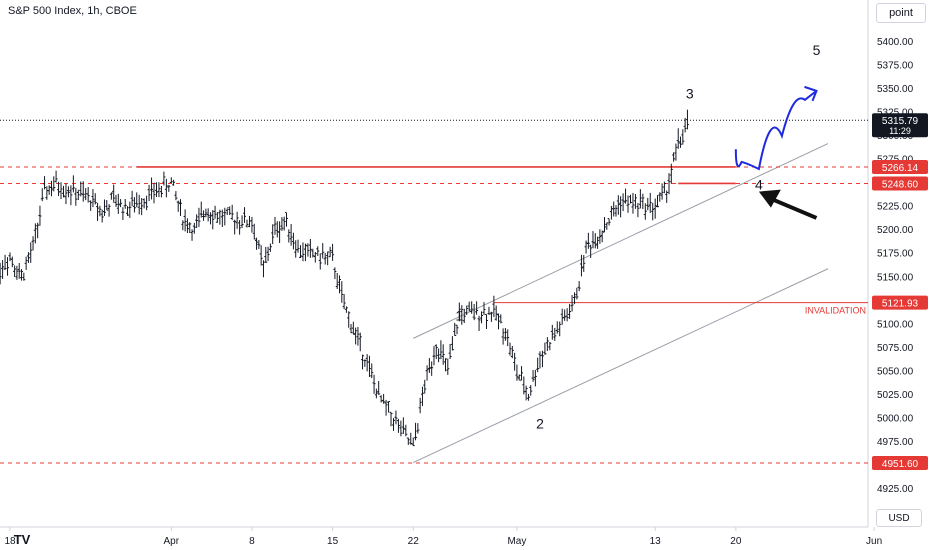 This screenshot has width=932, height=550. I want to click on y-tick-label: 5200.00, so click(895, 230).